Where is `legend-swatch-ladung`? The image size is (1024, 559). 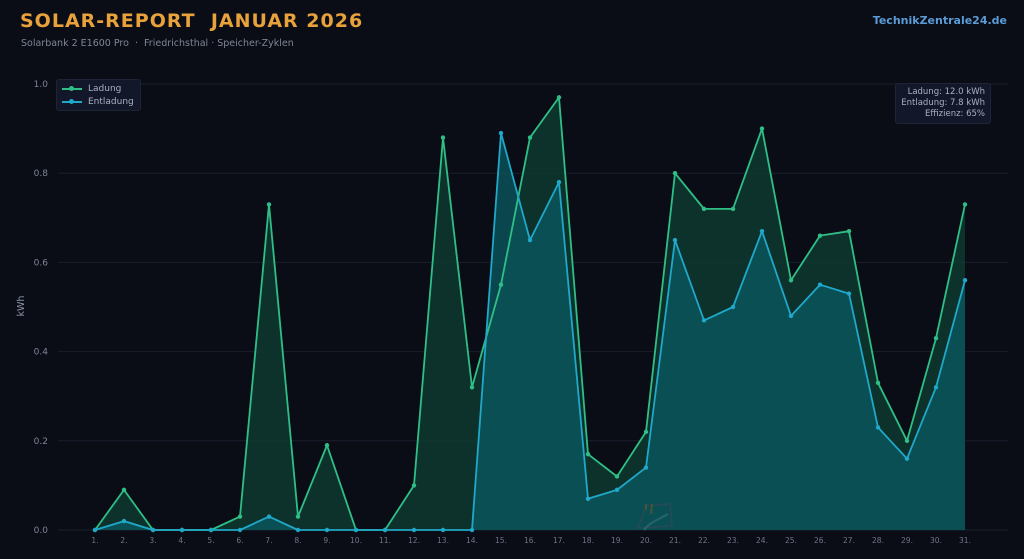 legend-swatch-ladung is located at coordinates (72, 89).